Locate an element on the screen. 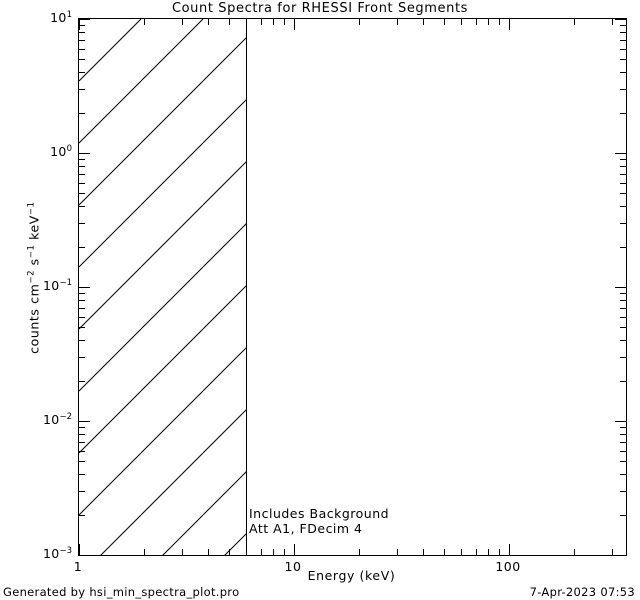 The image size is (640, 600). y-axis-tick-label: 10−3 is located at coordinates (36, 553).